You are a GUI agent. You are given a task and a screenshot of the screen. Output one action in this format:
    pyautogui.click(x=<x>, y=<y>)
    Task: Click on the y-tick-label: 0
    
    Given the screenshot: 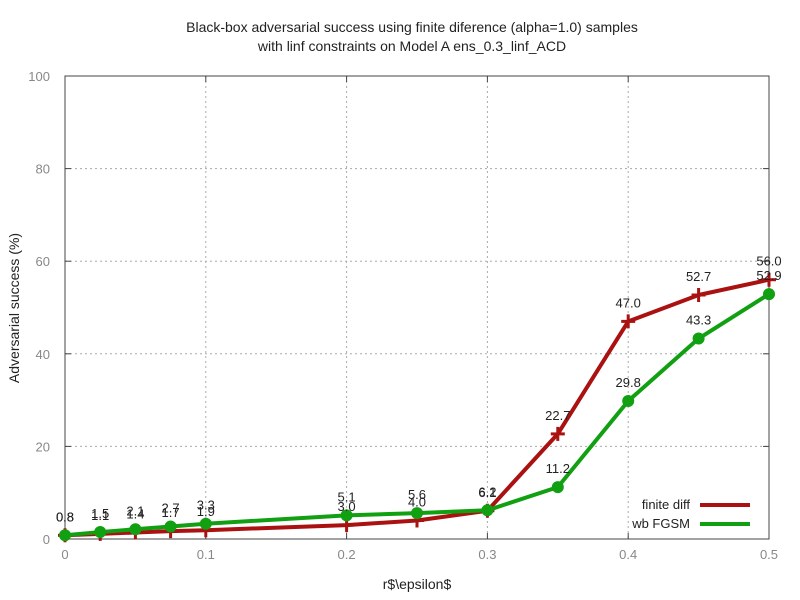 What is the action you would take?
    pyautogui.click(x=46, y=539)
    